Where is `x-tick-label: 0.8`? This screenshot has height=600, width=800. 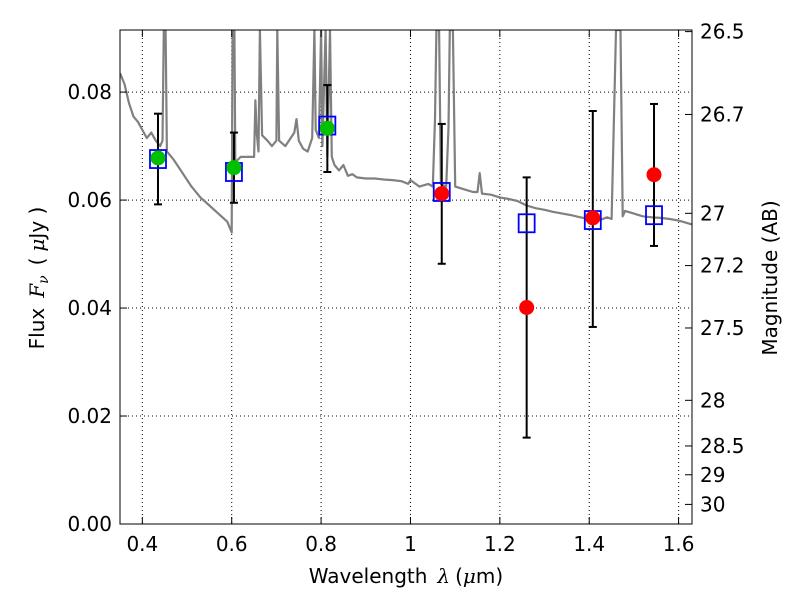 x-tick-label: 0.8 is located at coordinates (321, 544).